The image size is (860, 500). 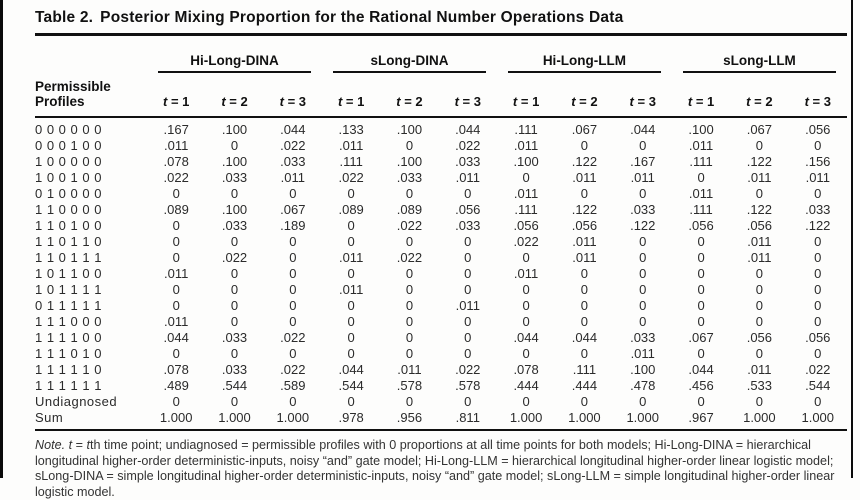 I want to click on proportion-value: .167, so click(x=176, y=129).